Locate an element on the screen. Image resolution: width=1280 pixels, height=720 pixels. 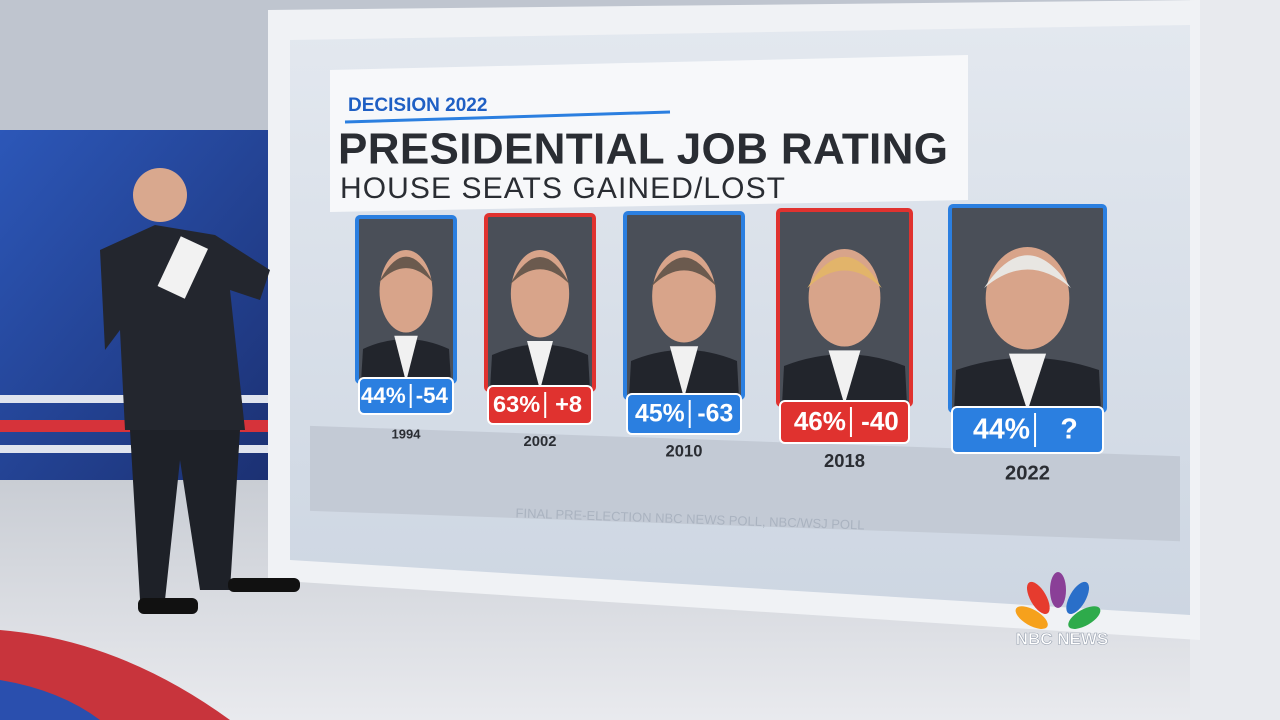
logo-text: NBC NEWS is located at coordinates (1062, 638).